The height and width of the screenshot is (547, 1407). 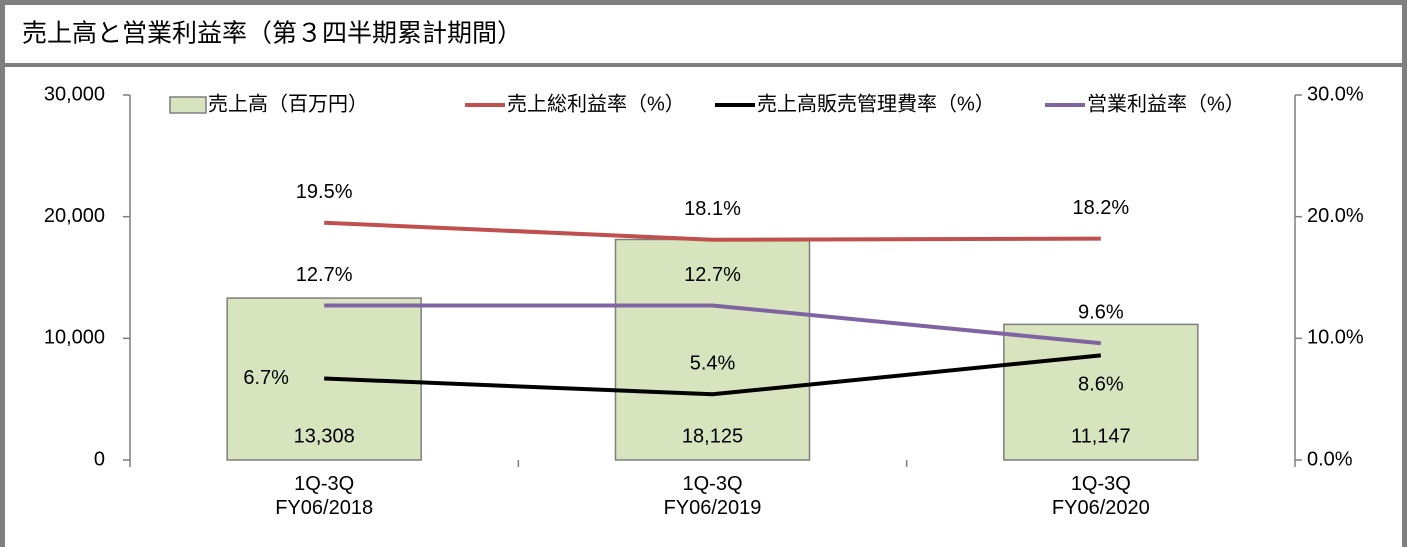 I want to click on legend-label: 営業利益率（%）, so click(x=1166, y=103).